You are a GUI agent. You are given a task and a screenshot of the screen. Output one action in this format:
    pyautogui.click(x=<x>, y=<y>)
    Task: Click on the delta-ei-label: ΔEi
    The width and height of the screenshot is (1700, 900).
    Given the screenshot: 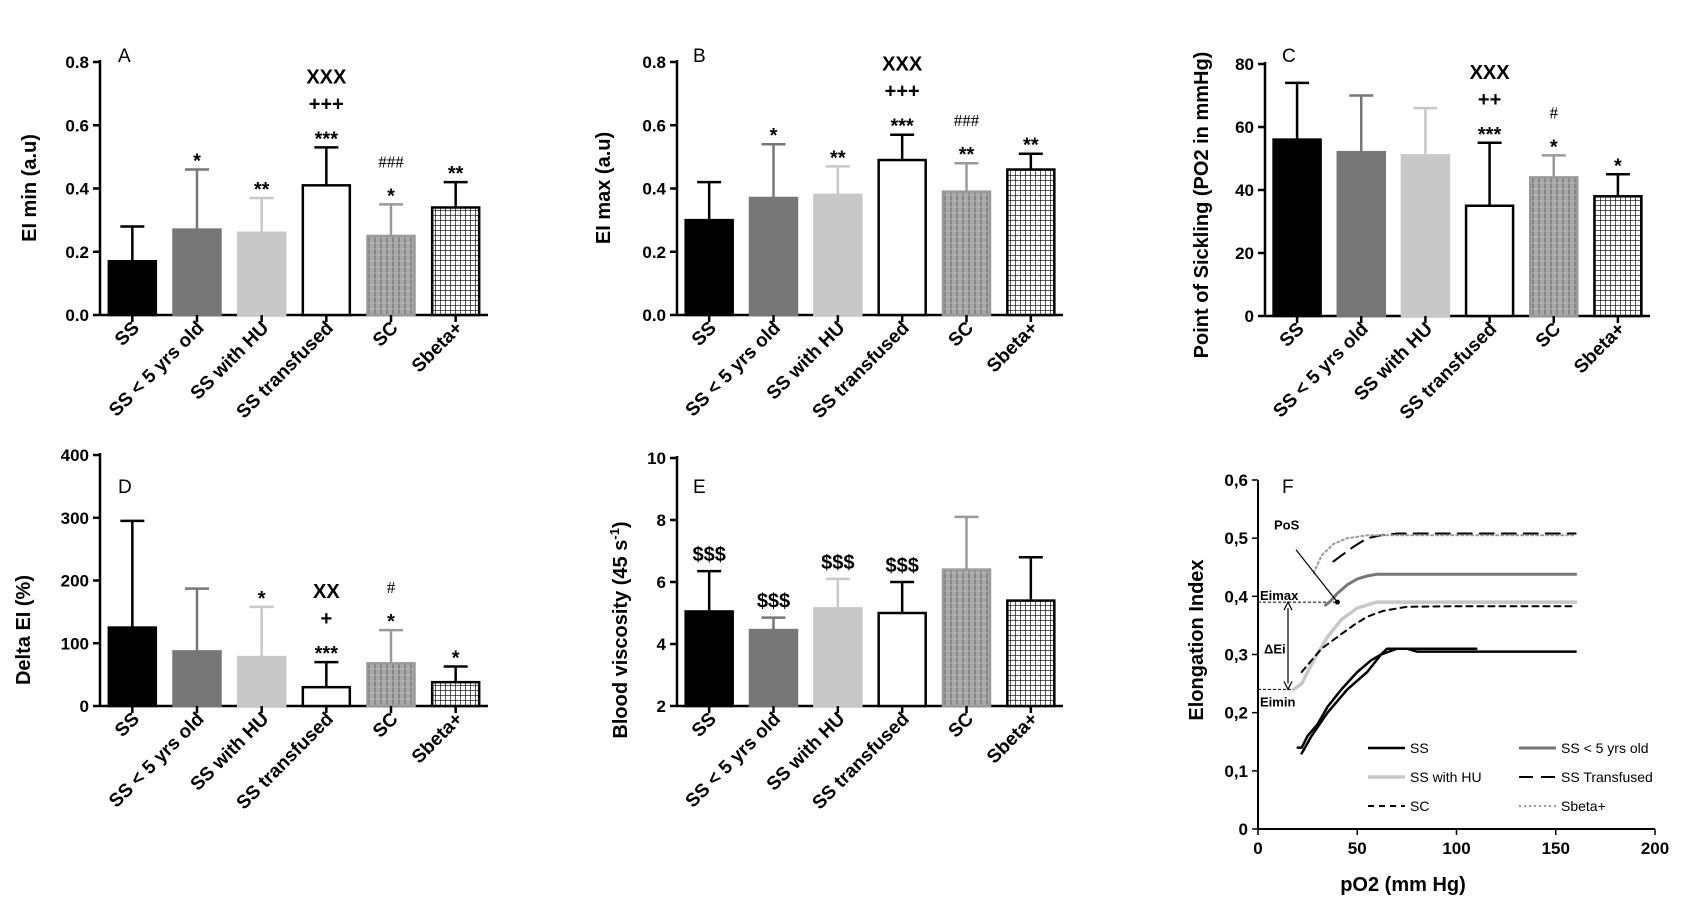 What is the action you would take?
    pyautogui.click(x=1275, y=649)
    